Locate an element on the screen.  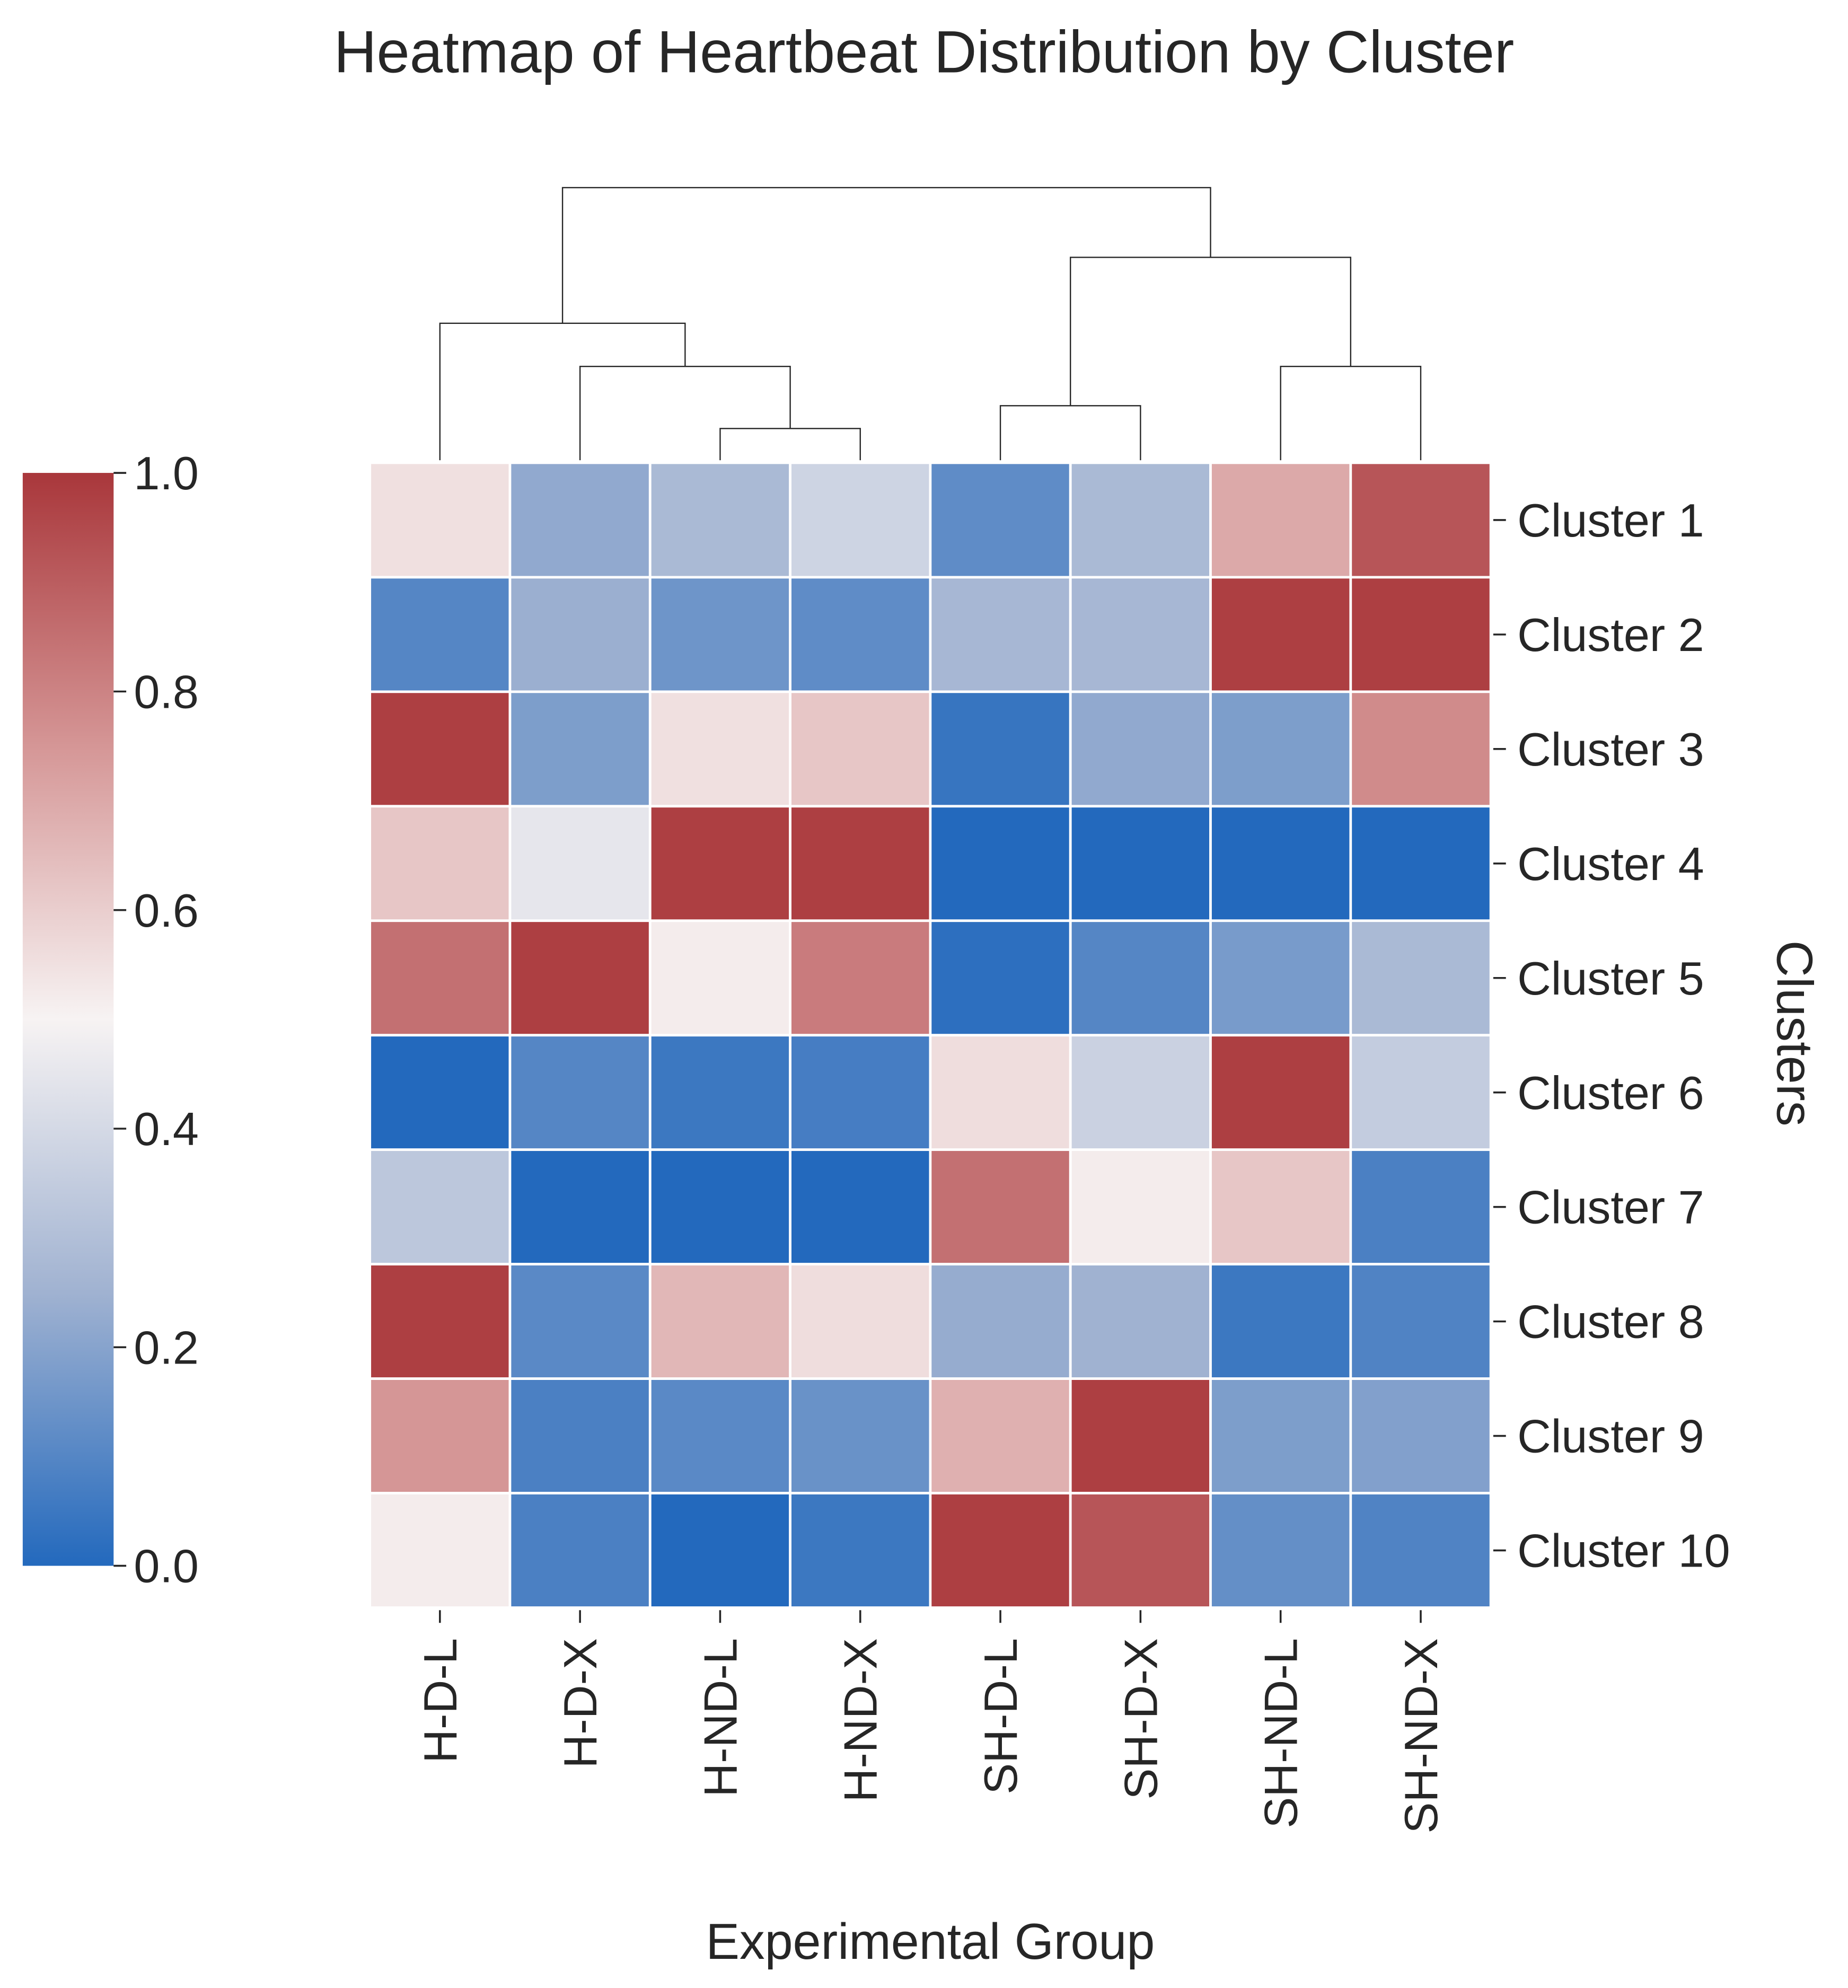
colorbar-ticks: 0.0 0.2 0.4 0.6 0.8 1.0 is located at coordinates (156, 1020).